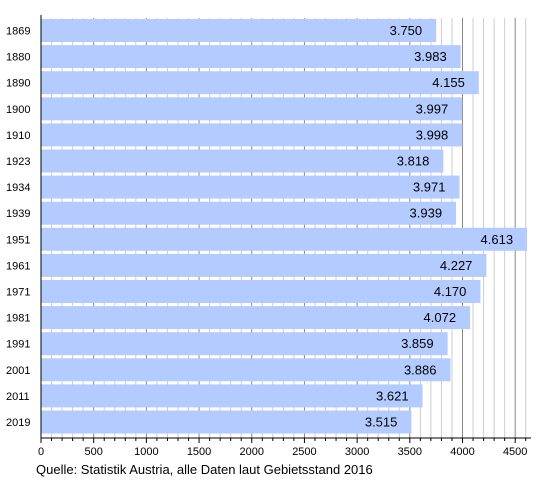  What do you see at coordinates (450, 291) in the screenshot?
I see `value-label-1971: 4.170` at bounding box center [450, 291].